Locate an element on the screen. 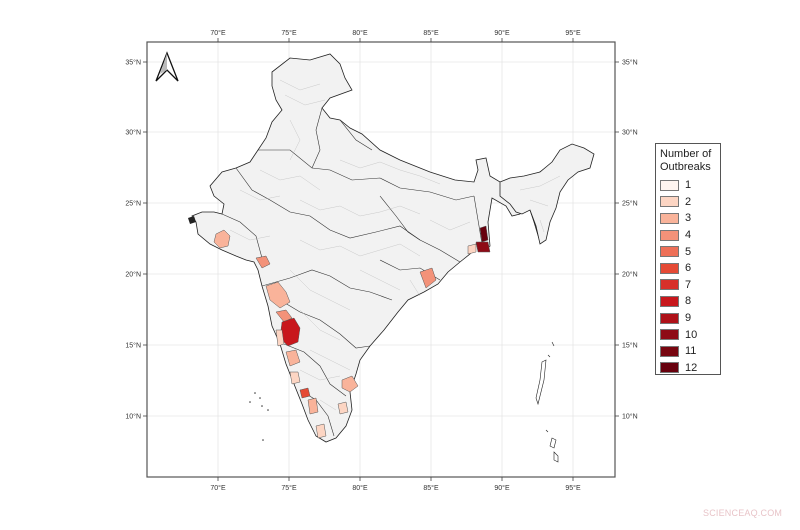 Image resolution: width=800 pixels, height=530 pixels. legend-label: 5 is located at coordinates (688, 251).